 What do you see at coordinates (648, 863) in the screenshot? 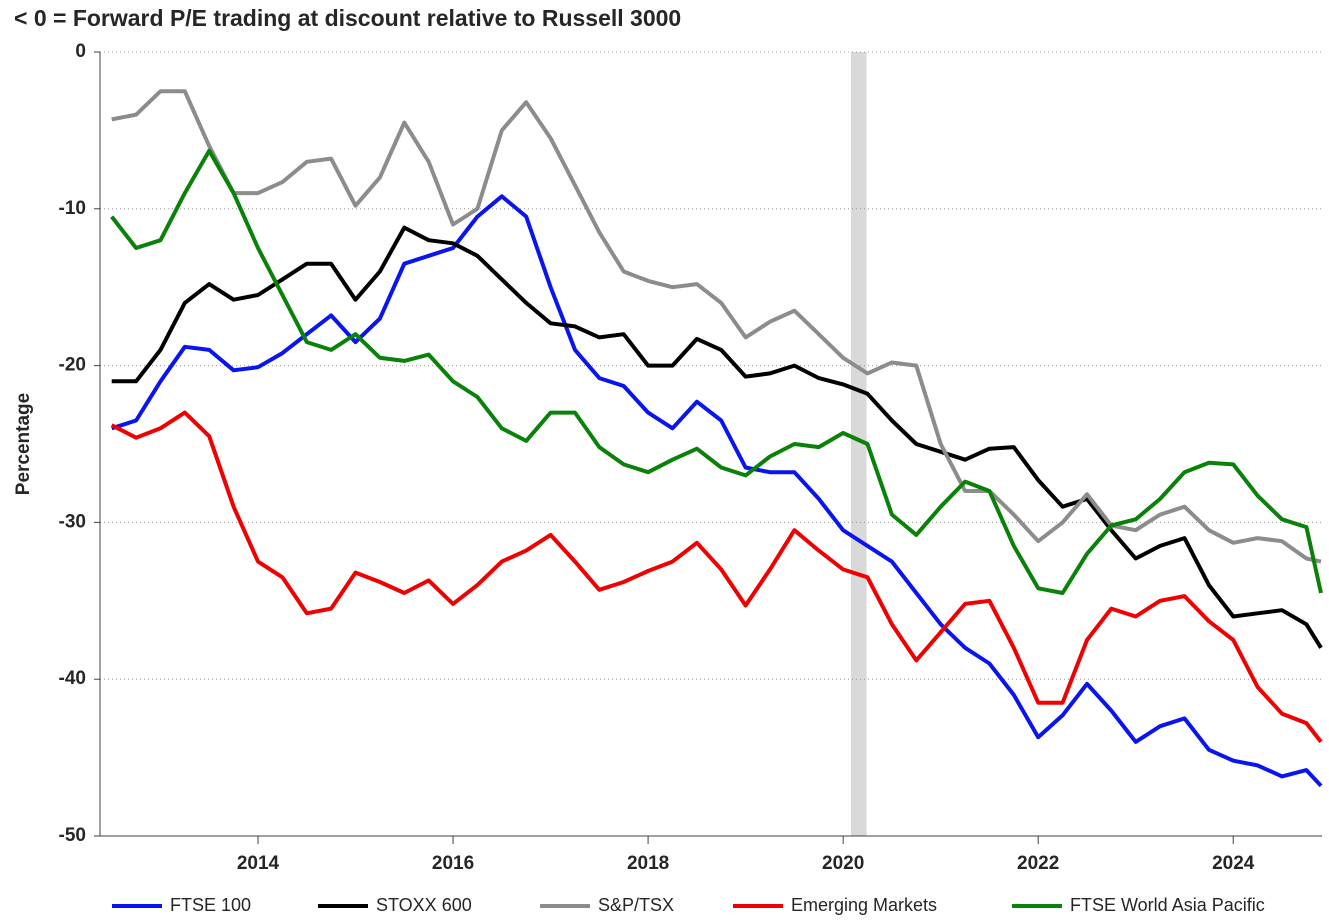
I see `x-tick-label: 2018` at bounding box center [648, 863].